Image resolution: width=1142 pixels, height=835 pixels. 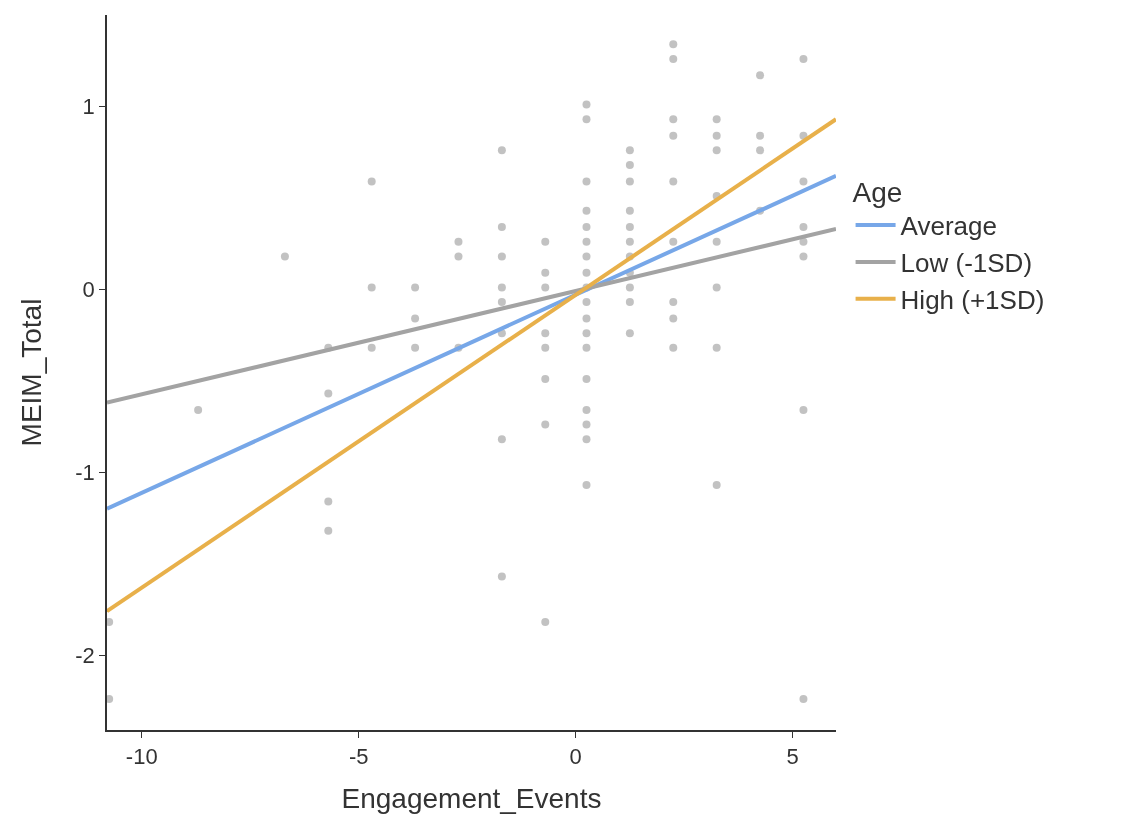 I want to click on legend-label: High (+1SD), so click(x=972, y=299).